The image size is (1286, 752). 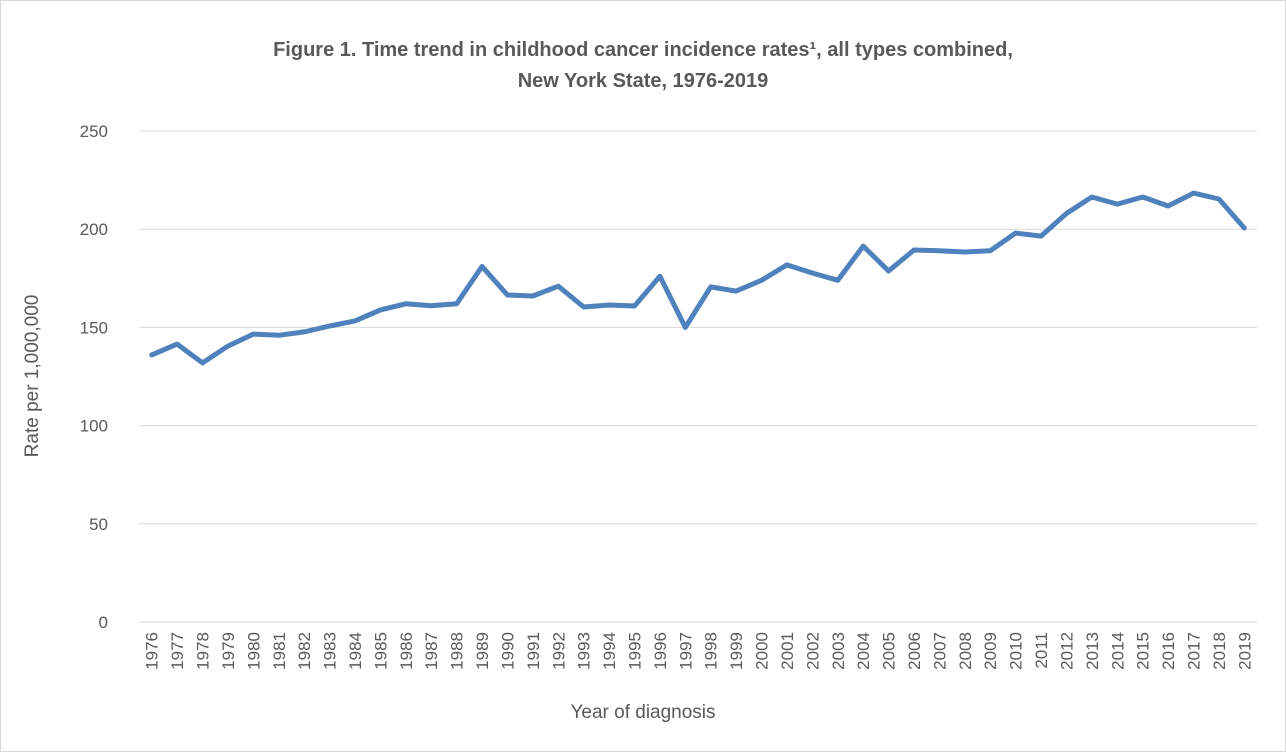 What do you see at coordinates (812, 651) in the screenshot?
I see `x-tick-label: 2002` at bounding box center [812, 651].